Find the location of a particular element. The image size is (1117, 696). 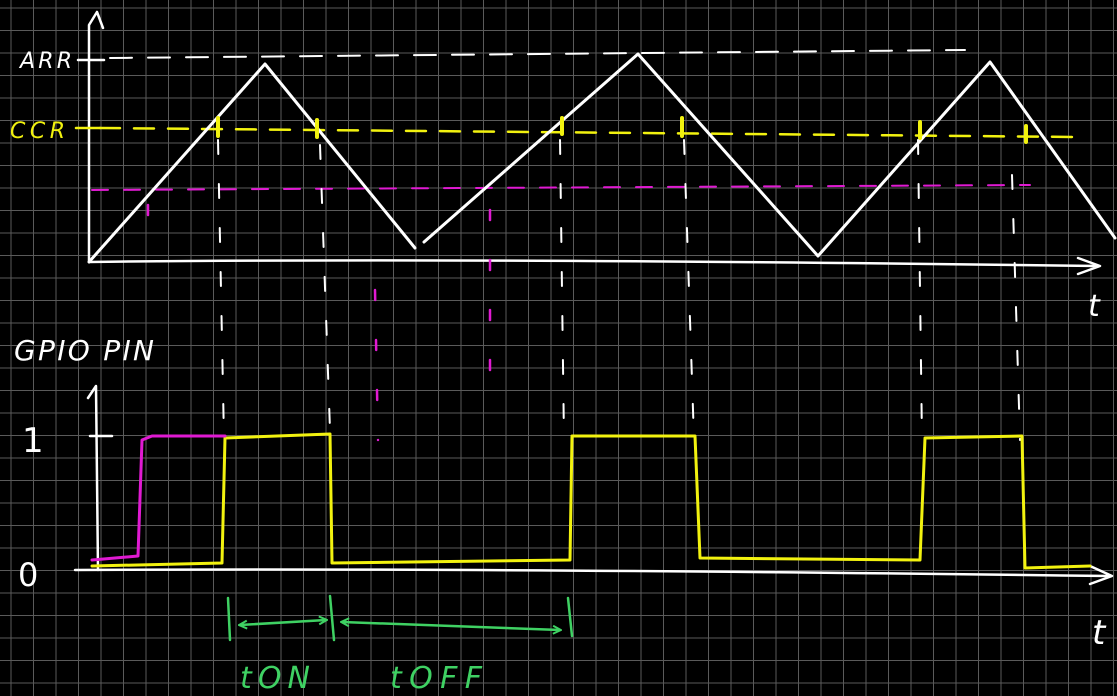

arr-label: ARR is located at coordinates (45, 61).